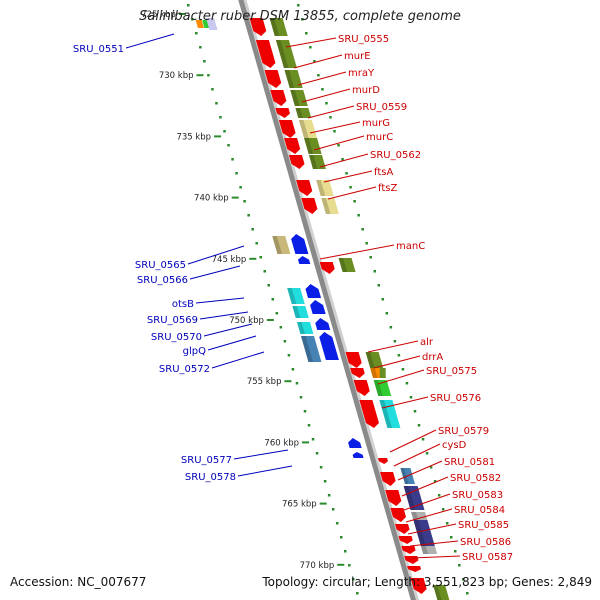 The image size is (600, 600). Describe the element at coordinates (210, 477) in the screenshot. I see `gene-label-left: SRU_0578` at that location.